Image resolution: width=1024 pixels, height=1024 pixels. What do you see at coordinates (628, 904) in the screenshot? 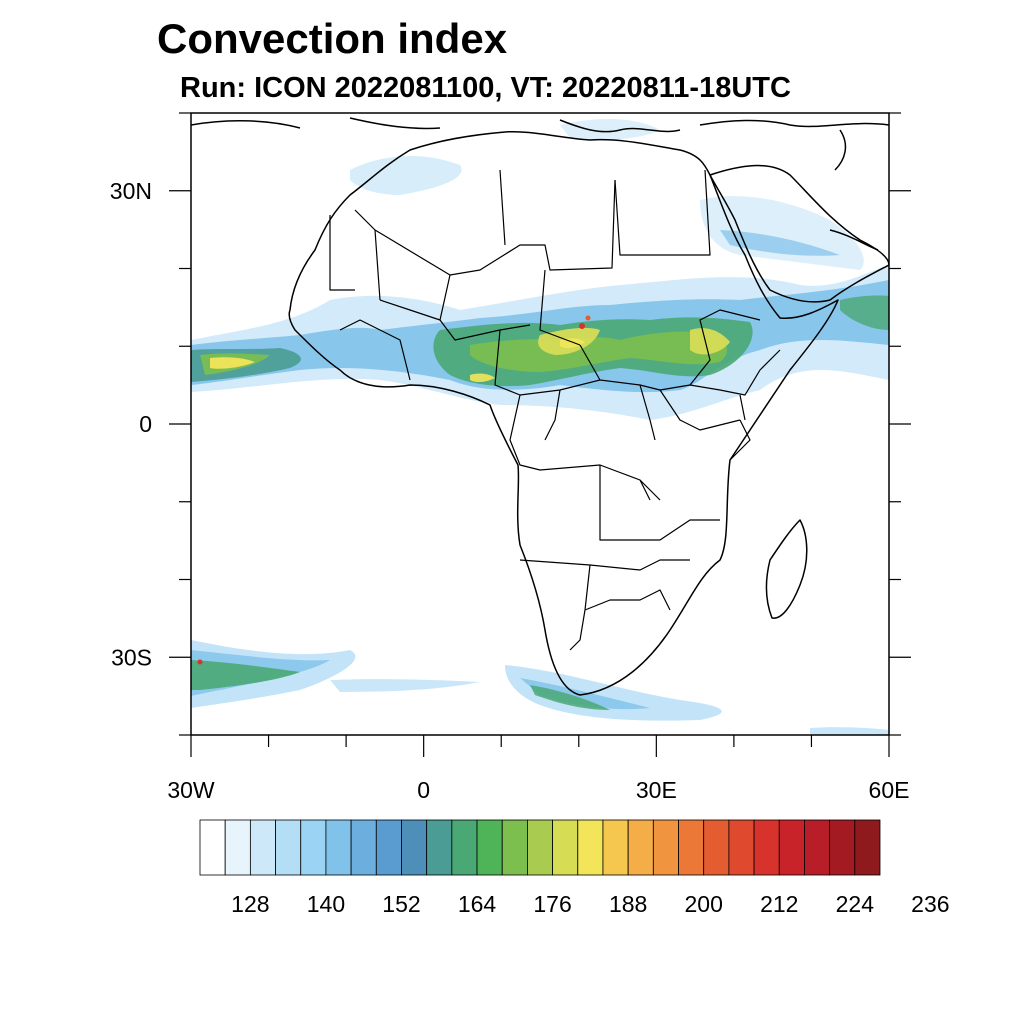
I see `colorbar-label: 188` at bounding box center [628, 904].